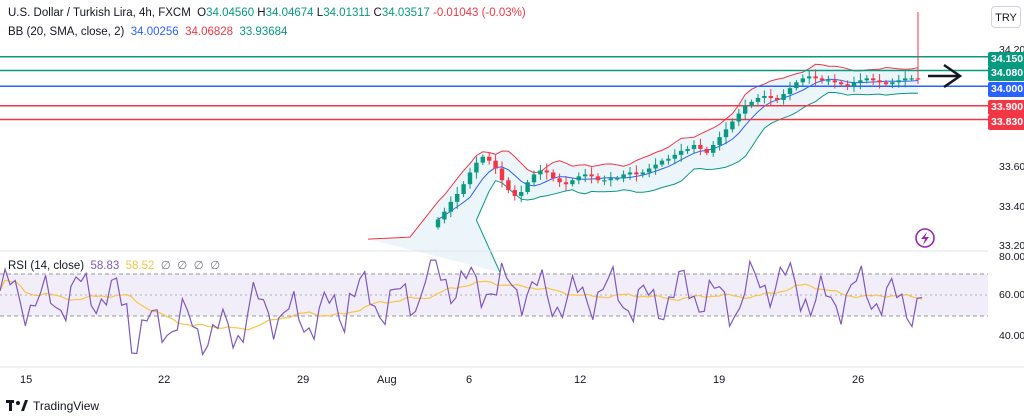 The image size is (1024, 416). I want to click on low-value: 34.01311, so click(347, 13).